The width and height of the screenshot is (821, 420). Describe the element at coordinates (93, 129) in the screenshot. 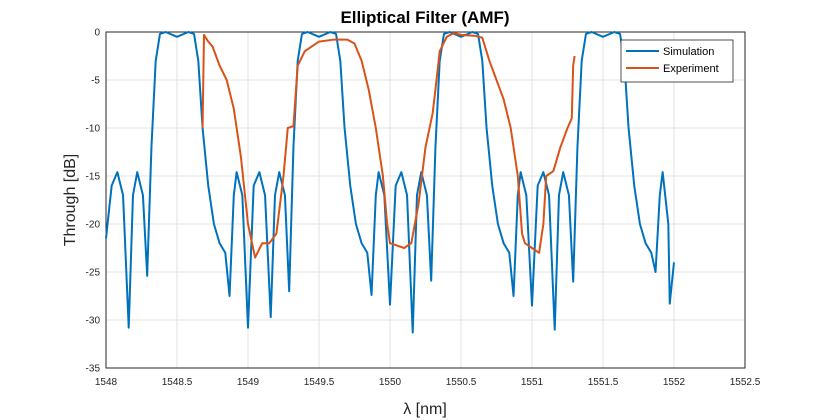

I see `y-tick-label: -10` at that location.